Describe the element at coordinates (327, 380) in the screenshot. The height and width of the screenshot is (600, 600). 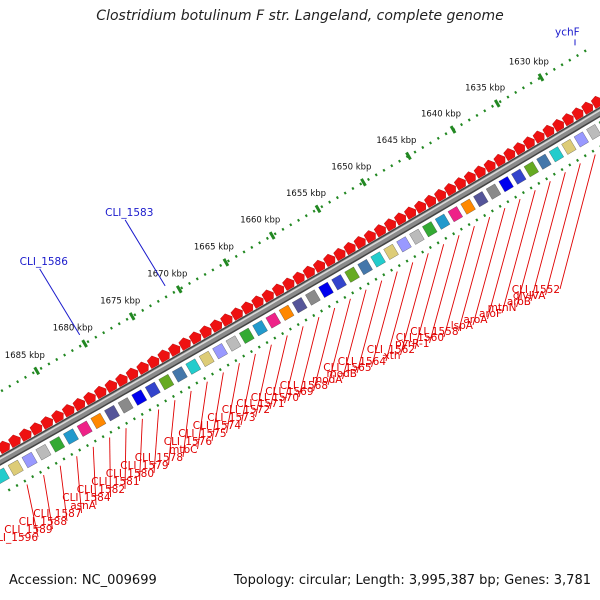
I see `gene-label-moda: modA` at that location.